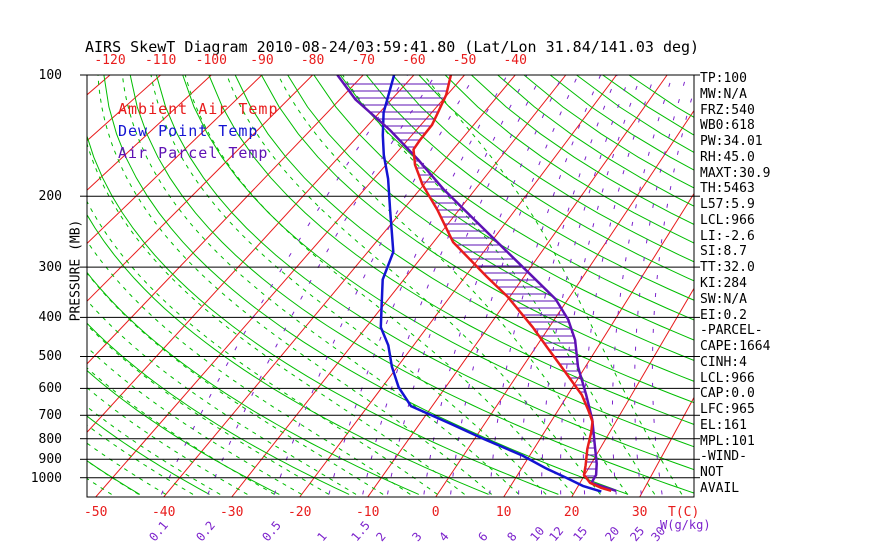  Describe the element at coordinates (198, 109) in the screenshot. I see `legend-item-ambient-air-temp: Ambient Air Temp` at that location.